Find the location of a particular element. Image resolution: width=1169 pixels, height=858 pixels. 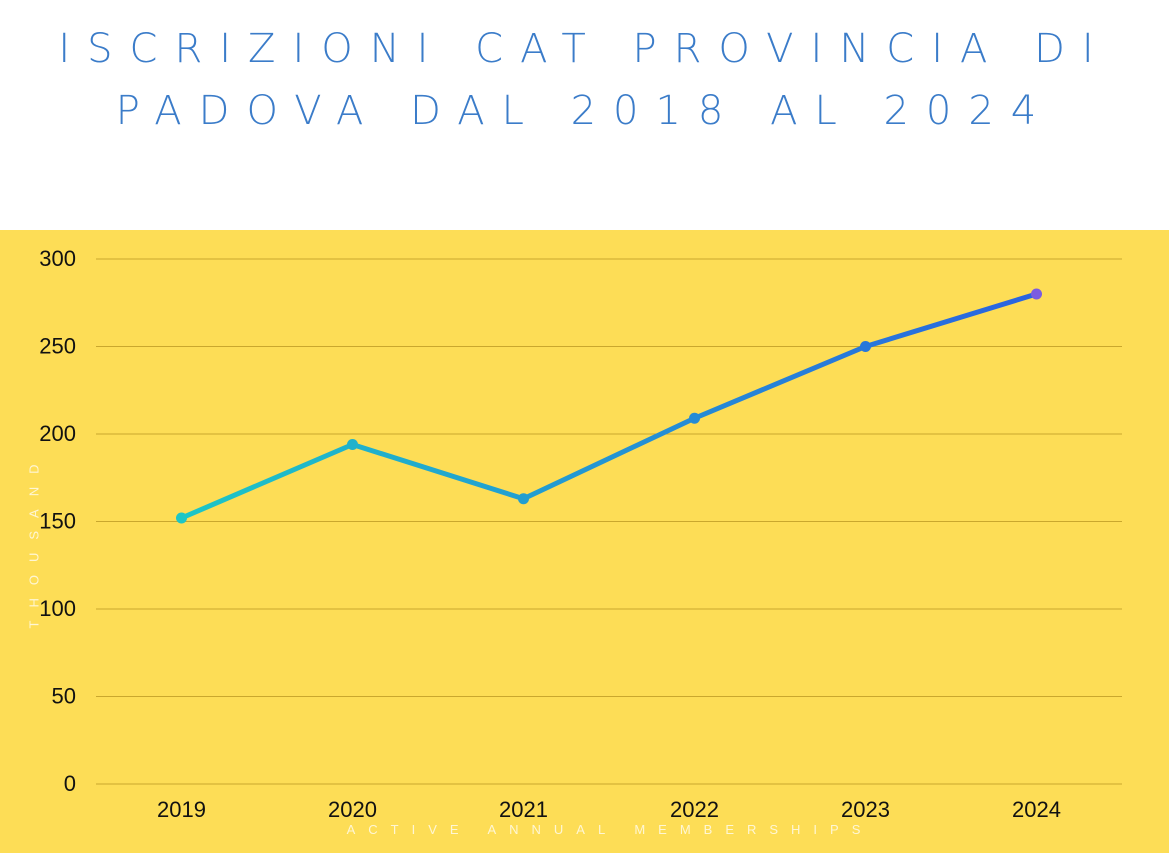

y-tick-label-250: 250 is located at coordinates (57, 346).